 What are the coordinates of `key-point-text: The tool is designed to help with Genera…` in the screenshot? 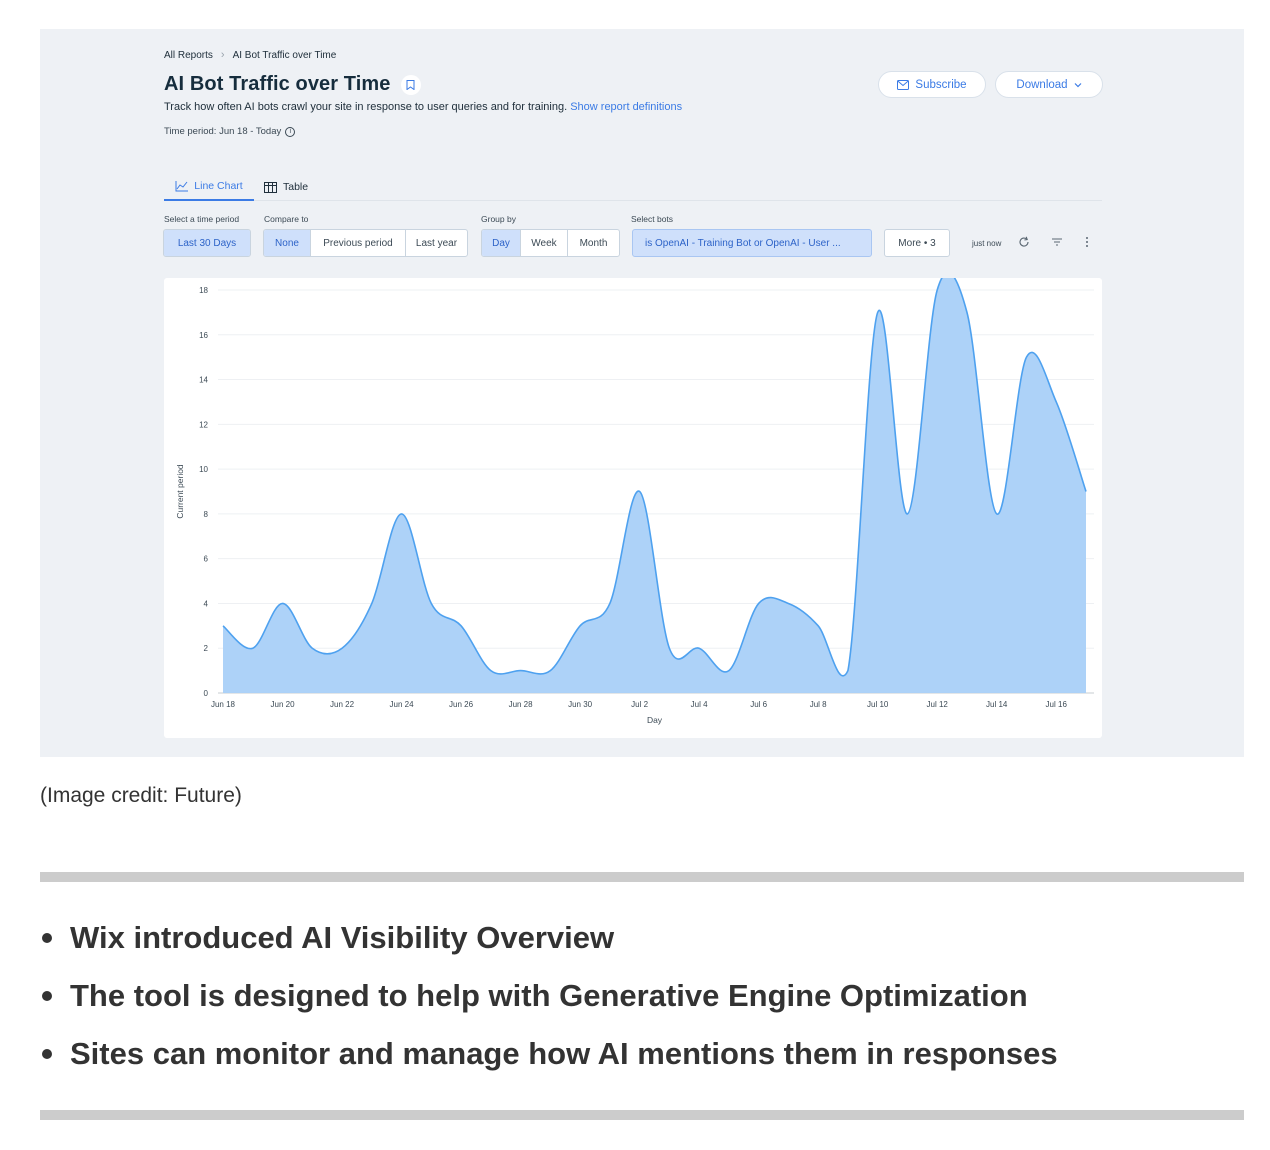 It's located at (549, 995).